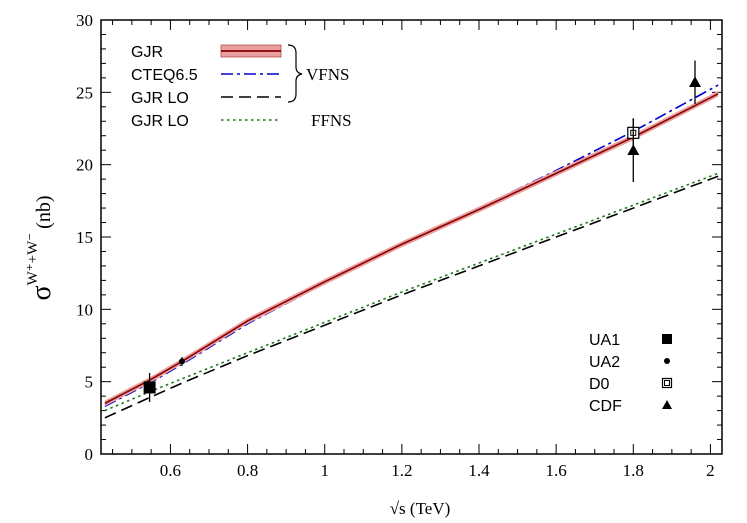 The width and height of the screenshot is (747, 523). I want to click on marker-legend-label: CDF, so click(605, 406).